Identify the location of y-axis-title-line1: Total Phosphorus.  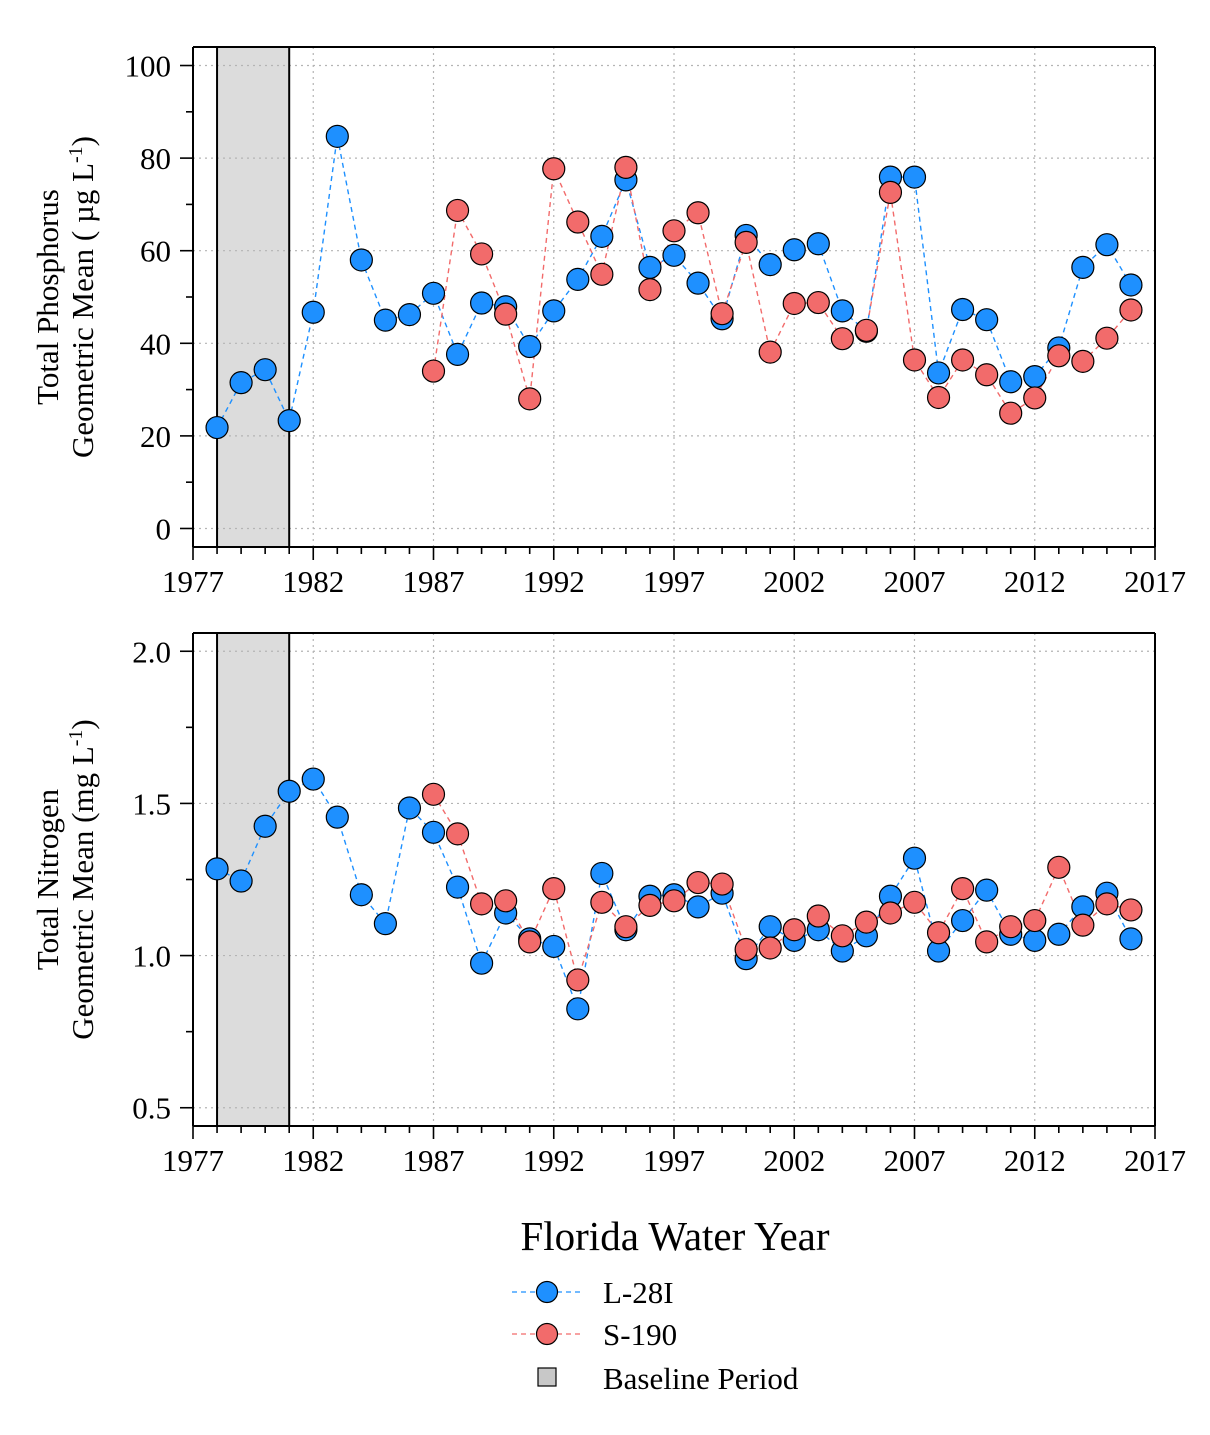
(47, 297).